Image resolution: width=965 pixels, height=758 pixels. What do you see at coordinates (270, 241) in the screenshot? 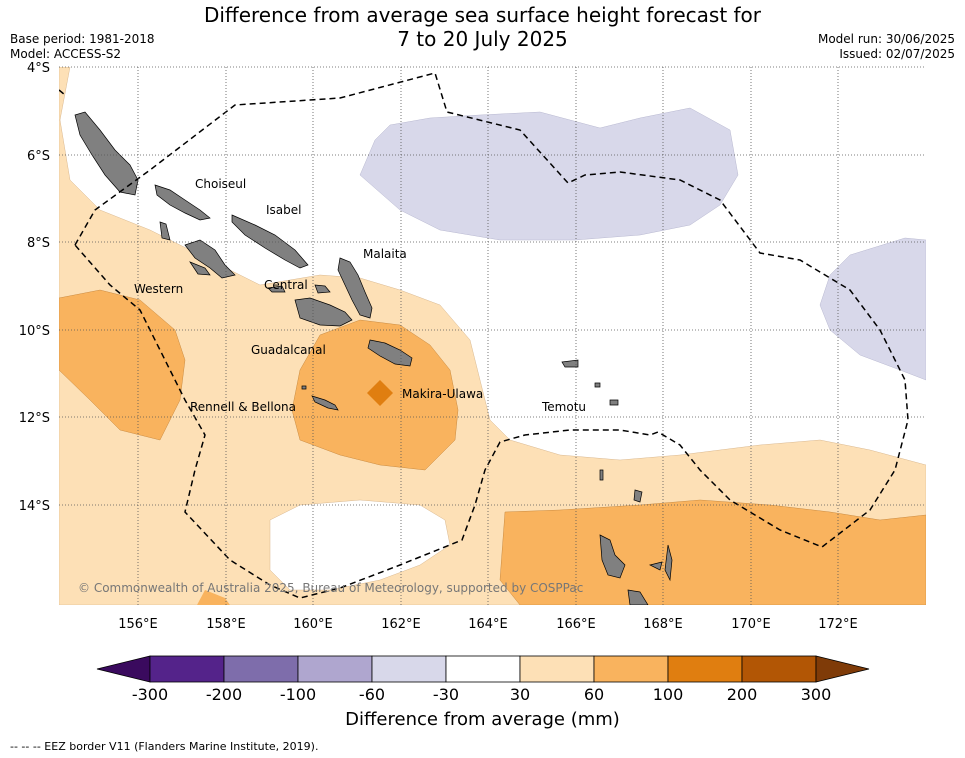
I see `island-isabel` at bounding box center [270, 241].